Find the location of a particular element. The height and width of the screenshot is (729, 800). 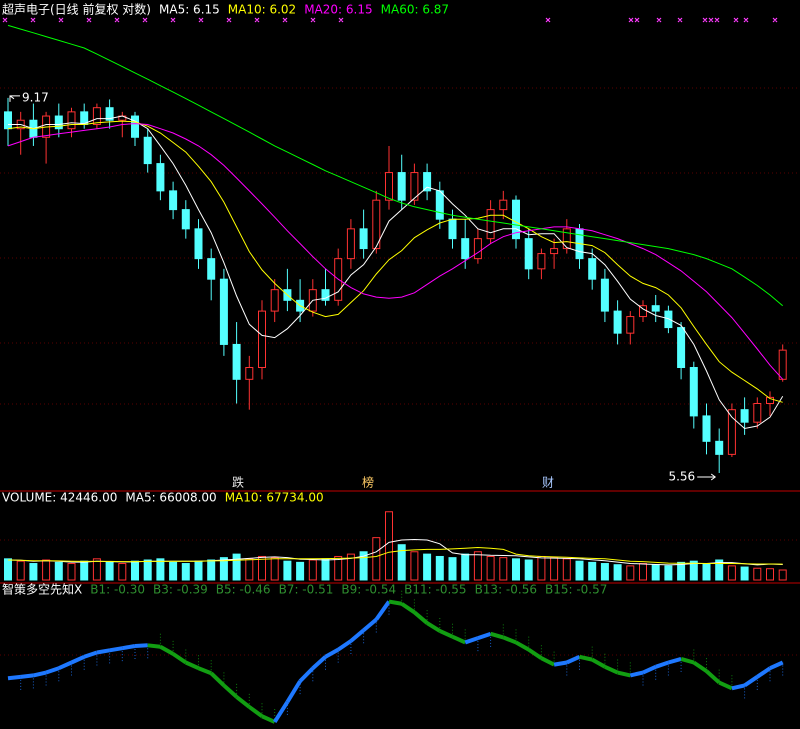

legend-label: B15: -0.57 is located at coordinates (576, 590).